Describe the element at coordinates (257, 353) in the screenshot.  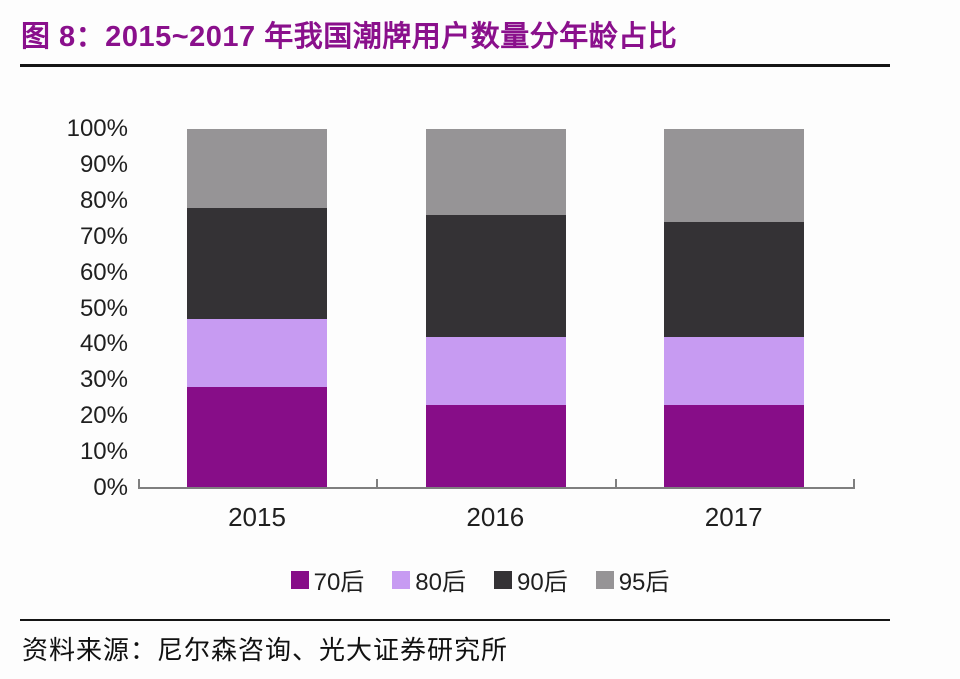
I see `bar-segment-2015-80后` at that location.